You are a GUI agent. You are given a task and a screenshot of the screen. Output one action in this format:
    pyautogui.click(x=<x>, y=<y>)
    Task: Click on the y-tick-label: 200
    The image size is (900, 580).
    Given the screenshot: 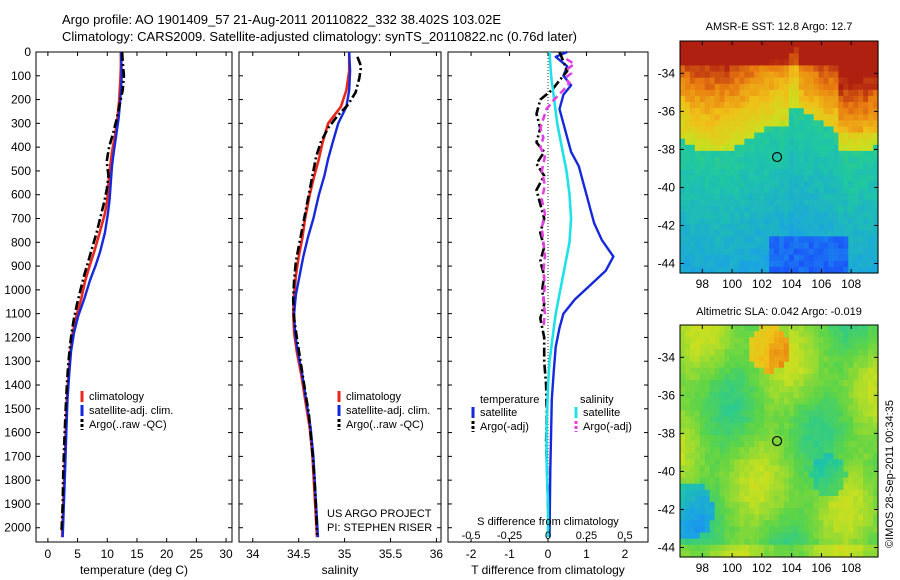 What is the action you would take?
    pyautogui.click(x=21, y=100)
    